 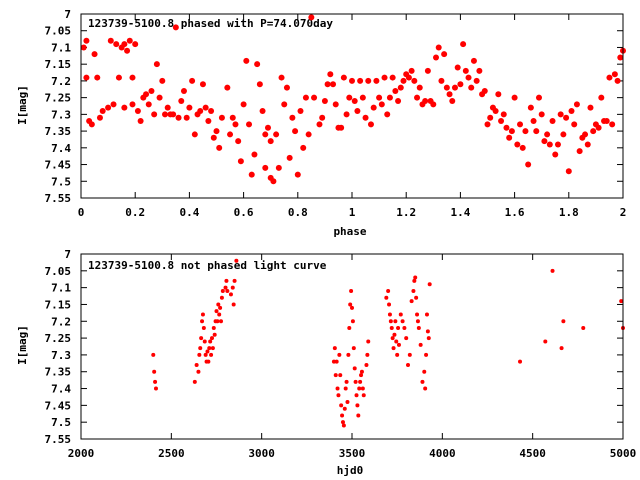 I want to click on unphased-chart-y-tick-label: 7.5, so click(x=61, y=422).